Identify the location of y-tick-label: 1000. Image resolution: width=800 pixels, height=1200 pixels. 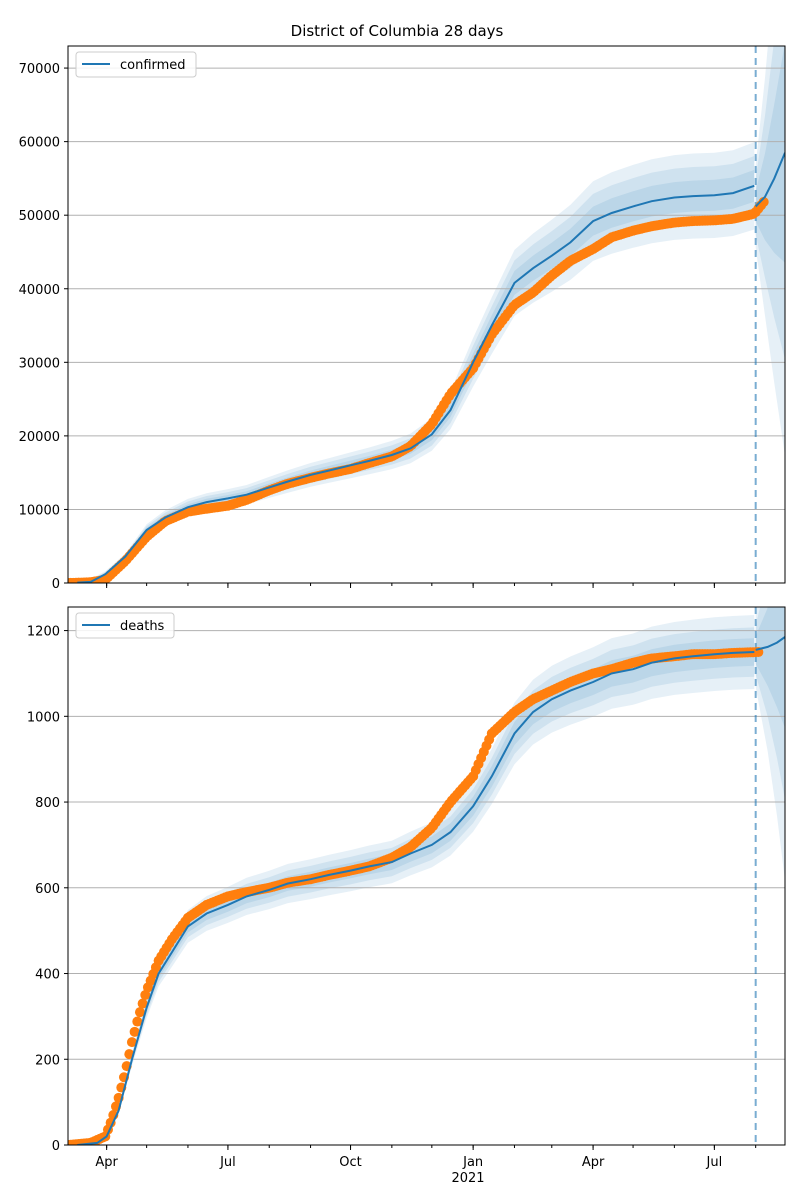
(43, 717).